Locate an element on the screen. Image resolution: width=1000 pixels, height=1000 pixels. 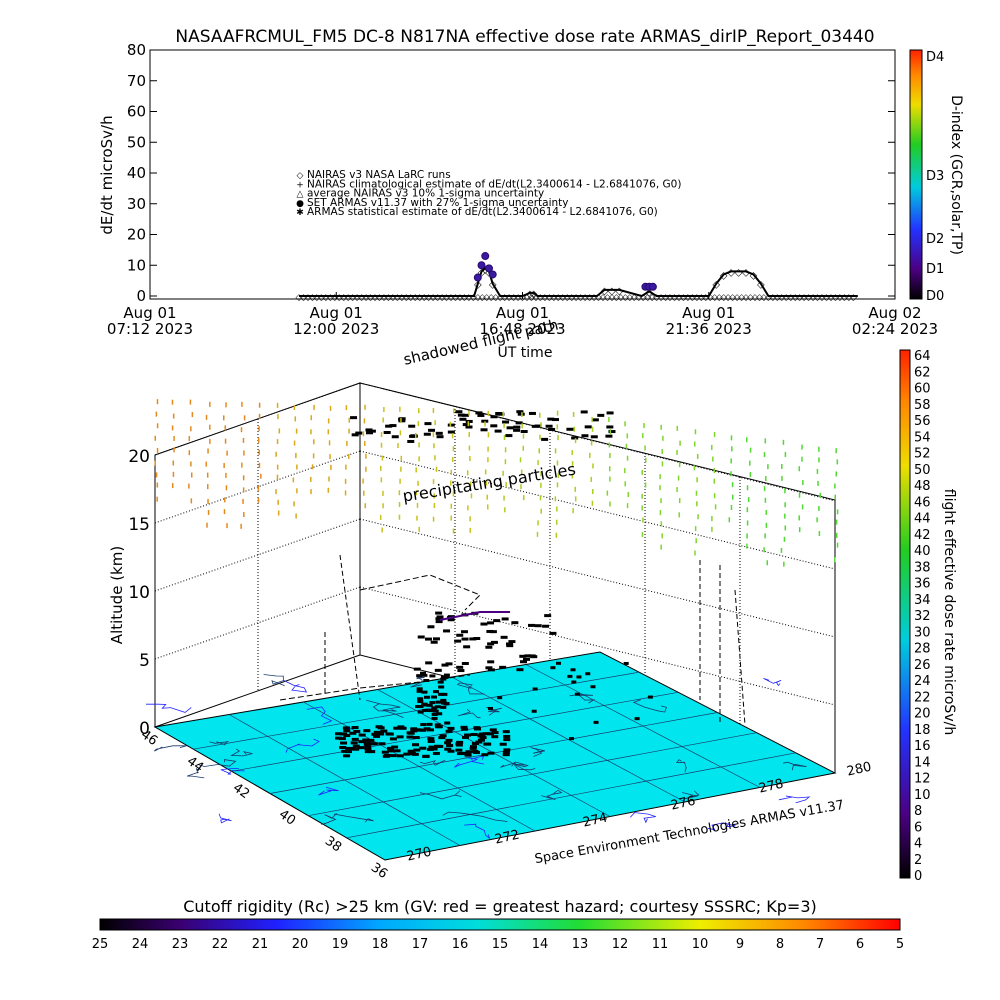
y-tick-label: 10 is located at coordinates (136, 265).